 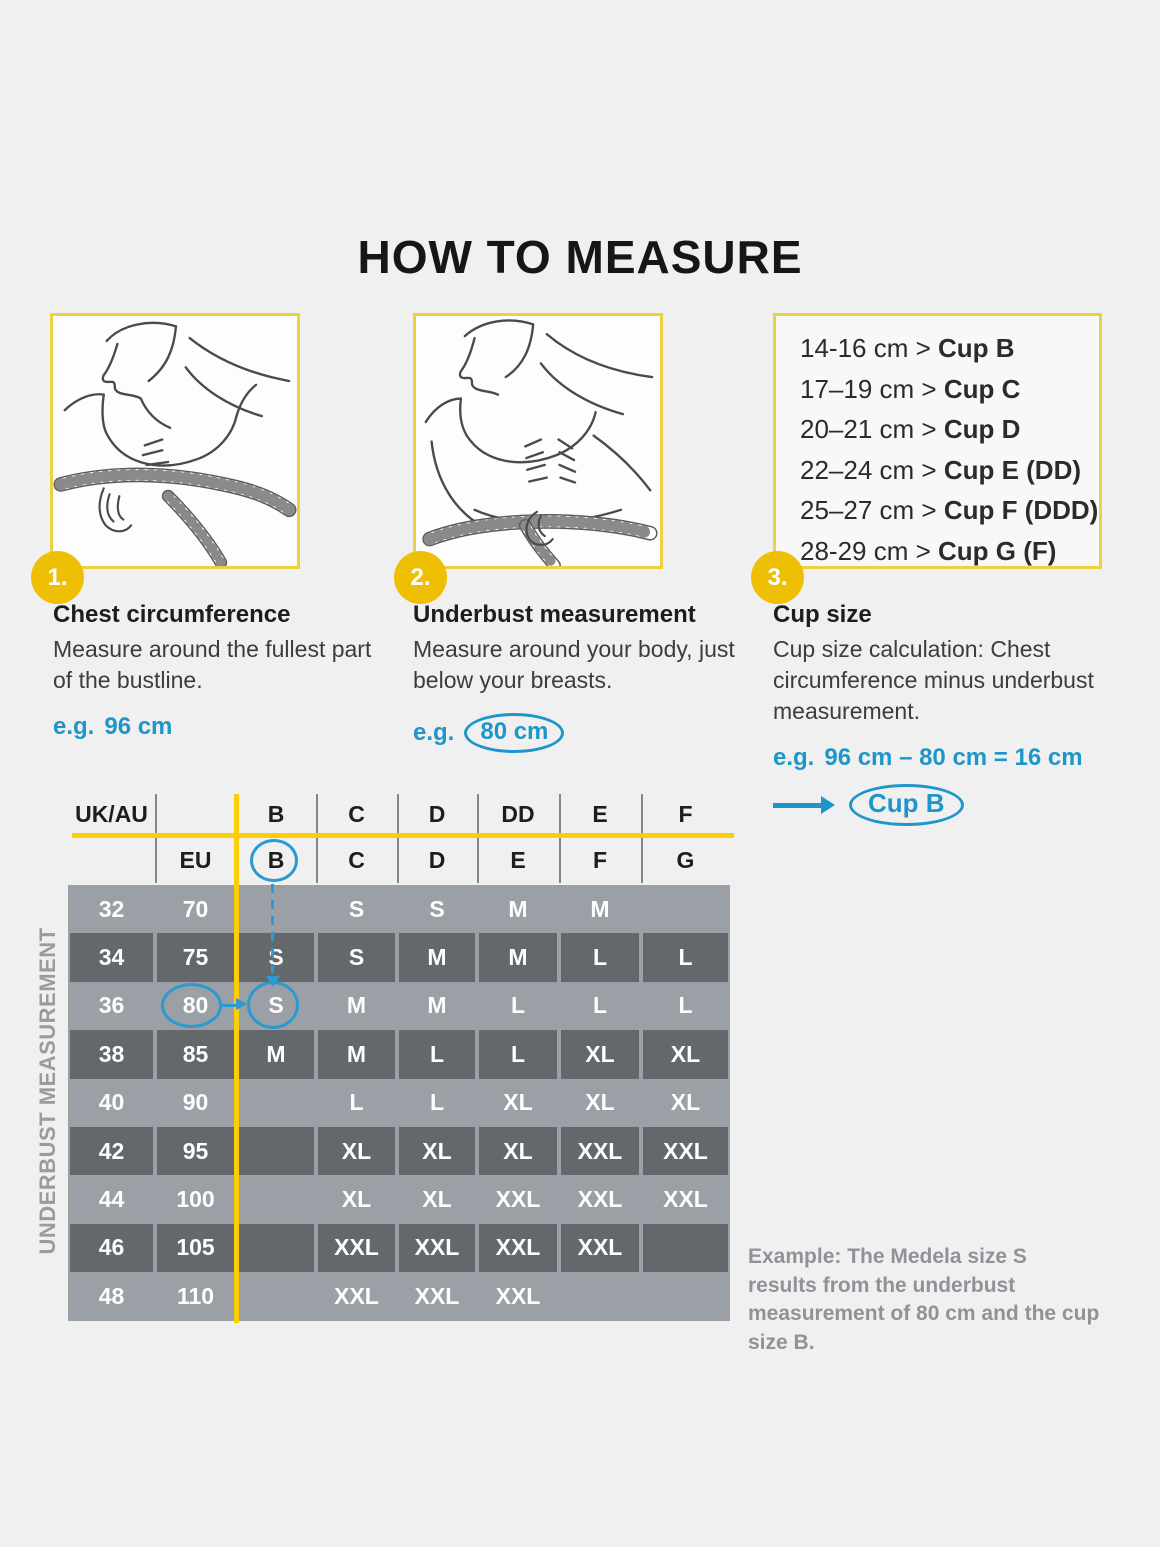 I want to click on example-value: 96 cm, so click(x=138, y=726).